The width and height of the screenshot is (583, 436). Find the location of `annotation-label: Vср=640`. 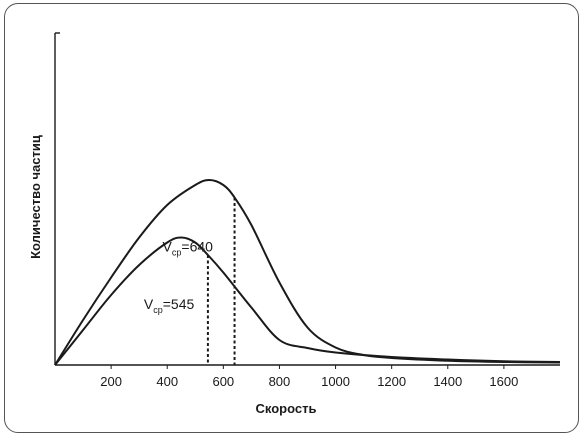

annotation-label: Vср=640 is located at coordinates (188, 248).